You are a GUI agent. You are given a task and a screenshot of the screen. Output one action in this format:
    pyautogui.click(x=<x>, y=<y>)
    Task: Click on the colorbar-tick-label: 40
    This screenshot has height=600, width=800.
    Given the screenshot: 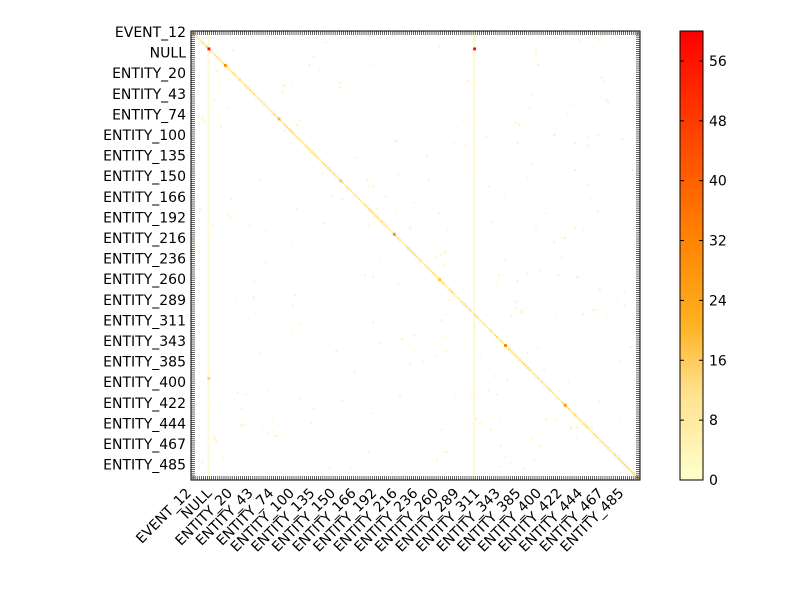 What is the action you would take?
    pyautogui.click(x=718, y=182)
    